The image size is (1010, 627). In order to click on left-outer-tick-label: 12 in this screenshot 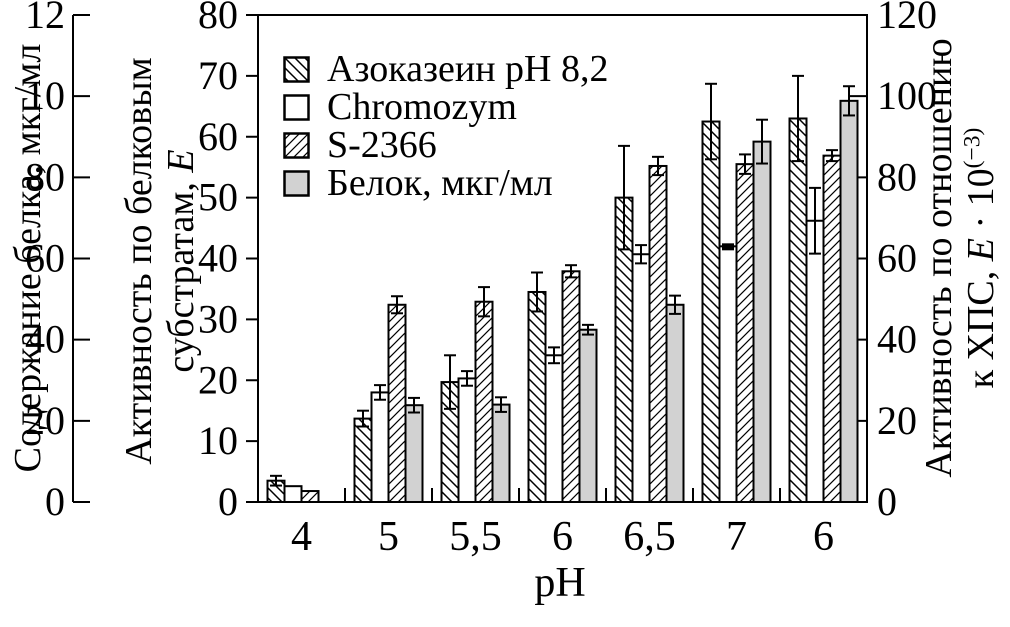, I will do `click(45, 18)`.